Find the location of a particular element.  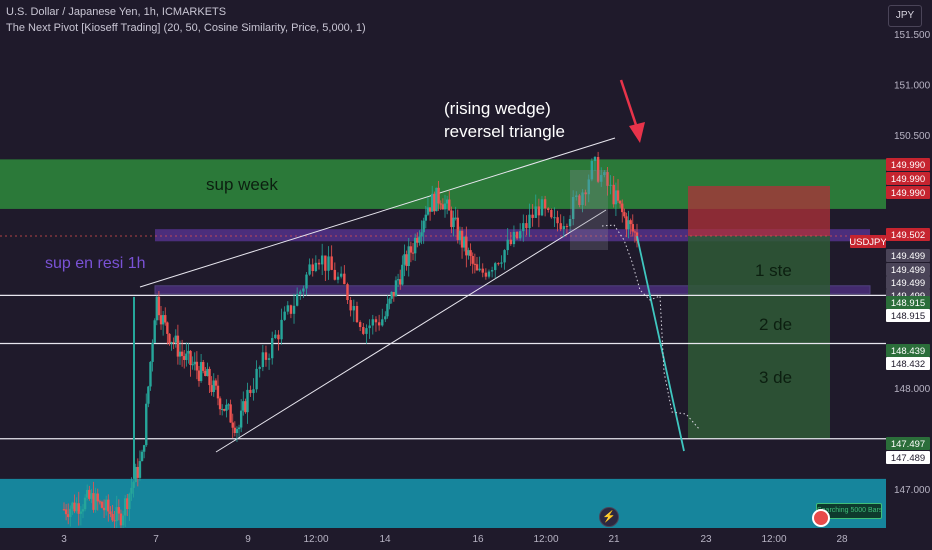

sup-resi-zone-low is located at coordinates (512, 290).